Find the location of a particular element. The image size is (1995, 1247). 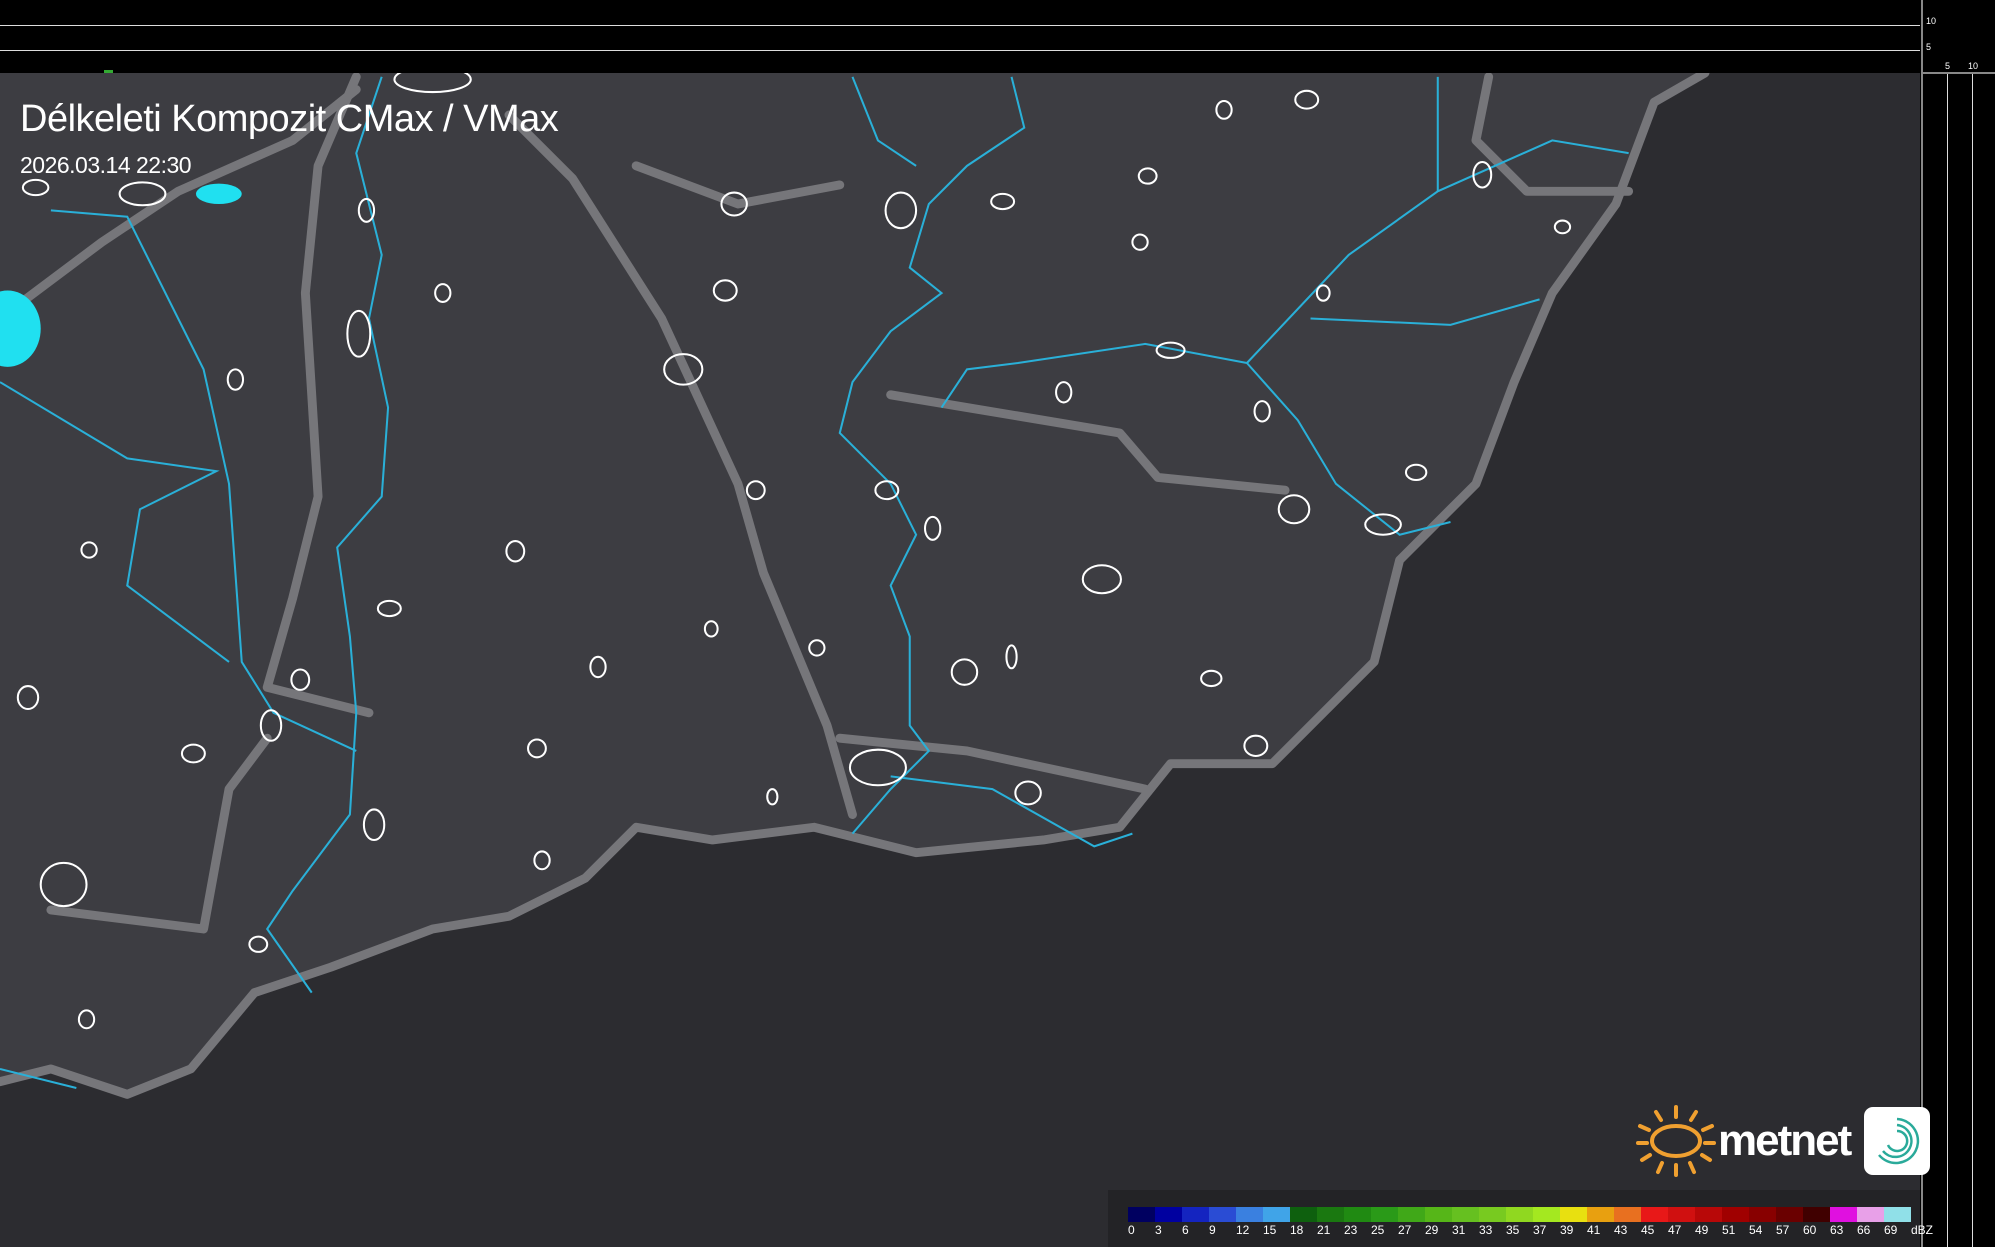

right-scale-panel: 10 5 5 10 is located at coordinates (1958, 623).